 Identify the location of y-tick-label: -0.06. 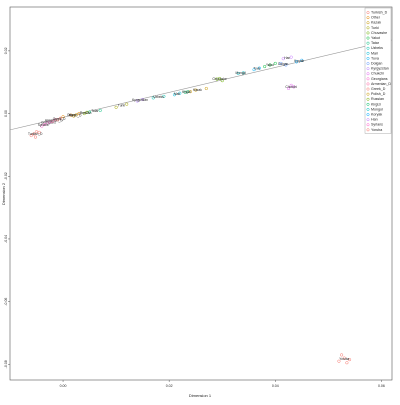
(6, 302).